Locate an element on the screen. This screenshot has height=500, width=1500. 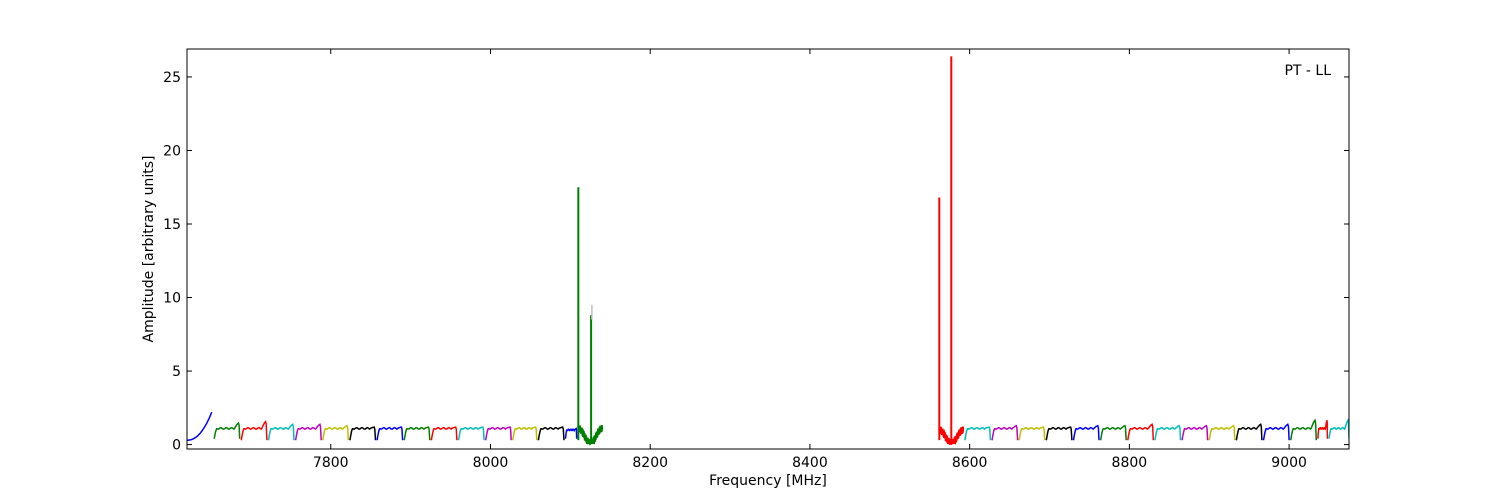
x-tick-label: 8000 is located at coordinates (491, 463).